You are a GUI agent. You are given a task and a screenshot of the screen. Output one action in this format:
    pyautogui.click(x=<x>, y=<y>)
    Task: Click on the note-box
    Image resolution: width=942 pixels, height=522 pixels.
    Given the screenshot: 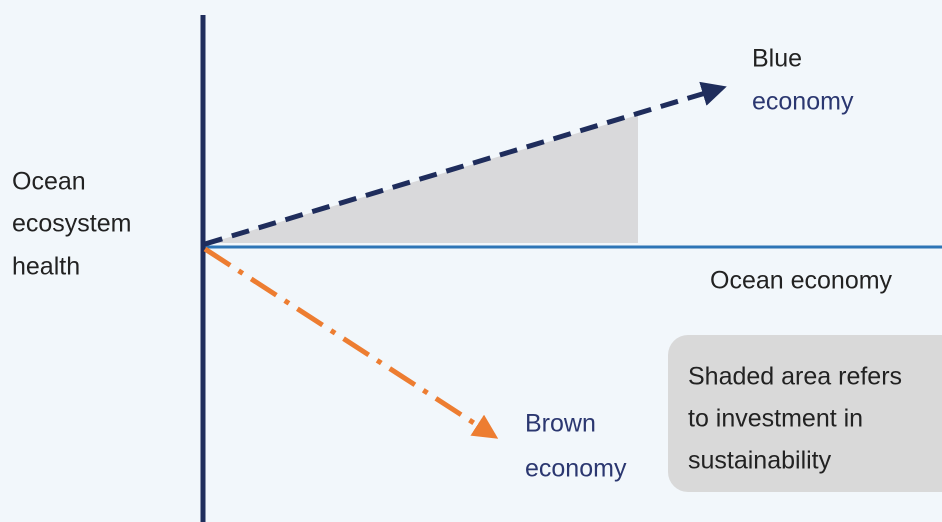 What is the action you would take?
    pyautogui.click(x=805, y=413)
    